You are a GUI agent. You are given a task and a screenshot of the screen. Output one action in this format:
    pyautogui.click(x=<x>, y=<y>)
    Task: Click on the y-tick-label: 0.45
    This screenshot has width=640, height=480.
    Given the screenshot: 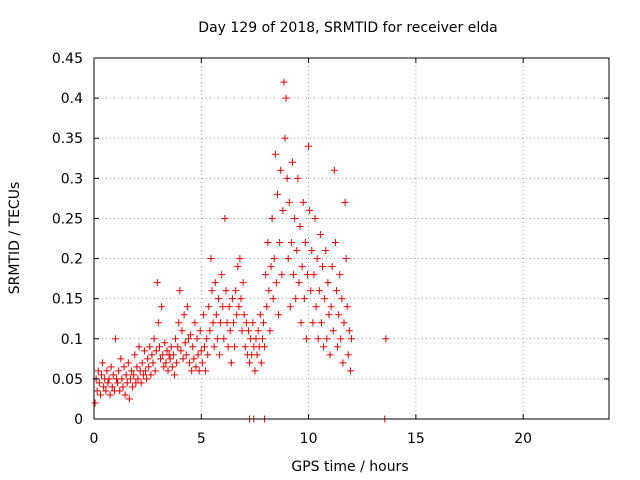 What is the action you would take?
    pyautogui.click(x=67, y=59)
    